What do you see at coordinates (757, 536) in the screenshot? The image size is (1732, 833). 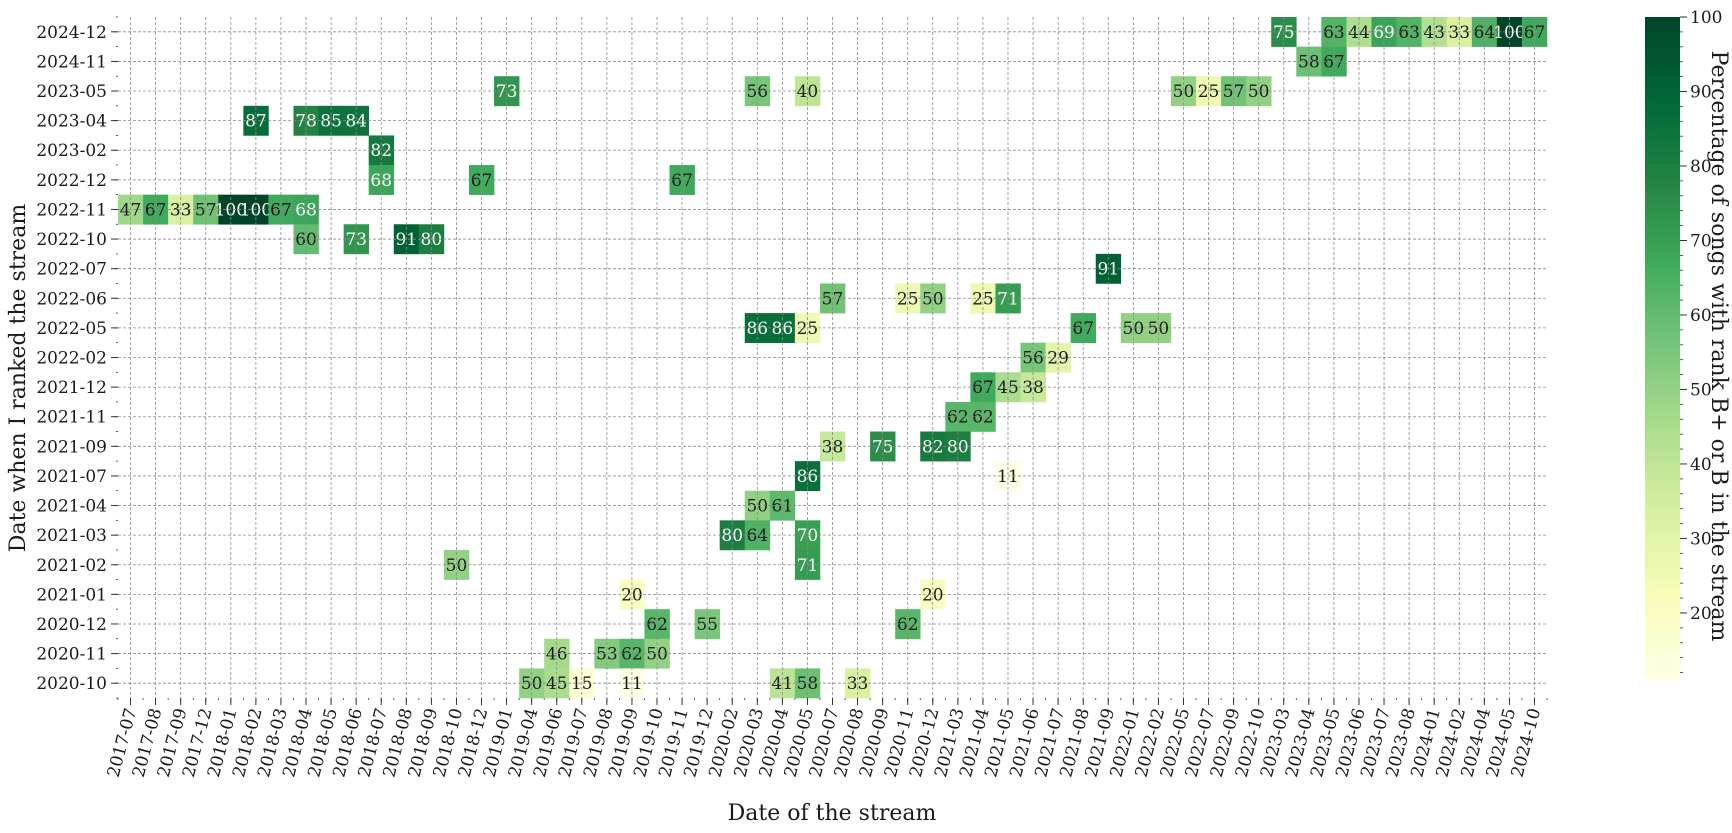 I see `cell-value-label: 64` at bounding box center [757, 536].